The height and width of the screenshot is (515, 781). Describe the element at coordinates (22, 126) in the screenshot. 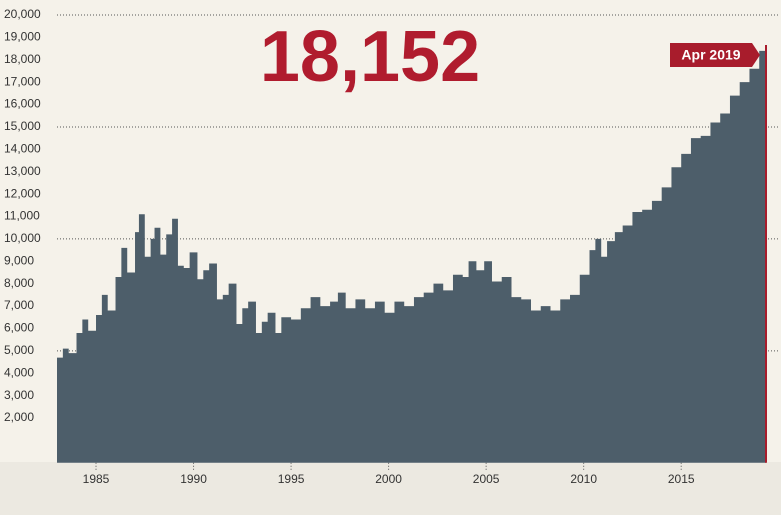

I see `y-tick-label: 15,000` at that location.